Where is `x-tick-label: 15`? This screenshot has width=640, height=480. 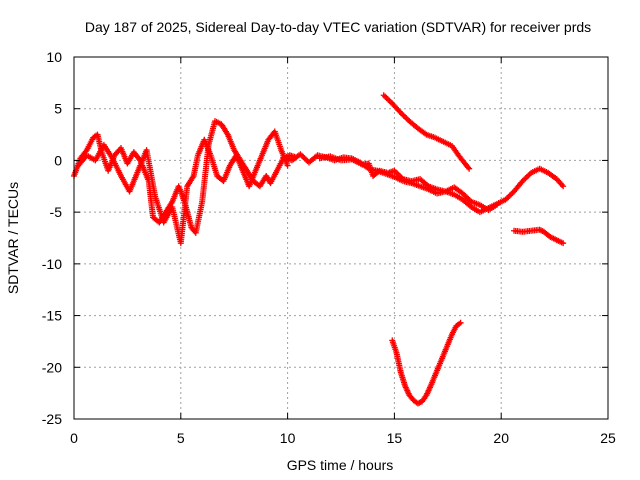
x-tick-label: 15 is located at coordinates (395, 438).